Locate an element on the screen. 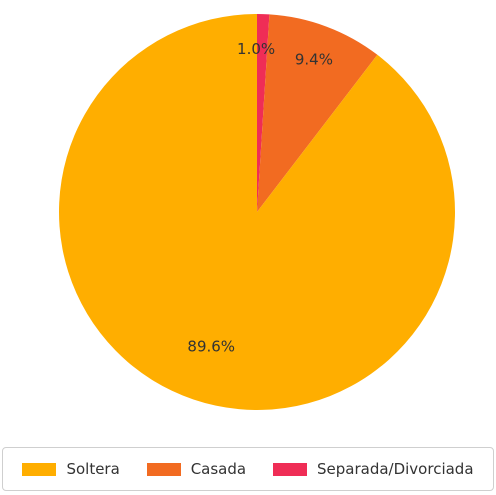  chart-legend: Soltera Casada Separada/Divorciada is located at coordinates (248, 469).